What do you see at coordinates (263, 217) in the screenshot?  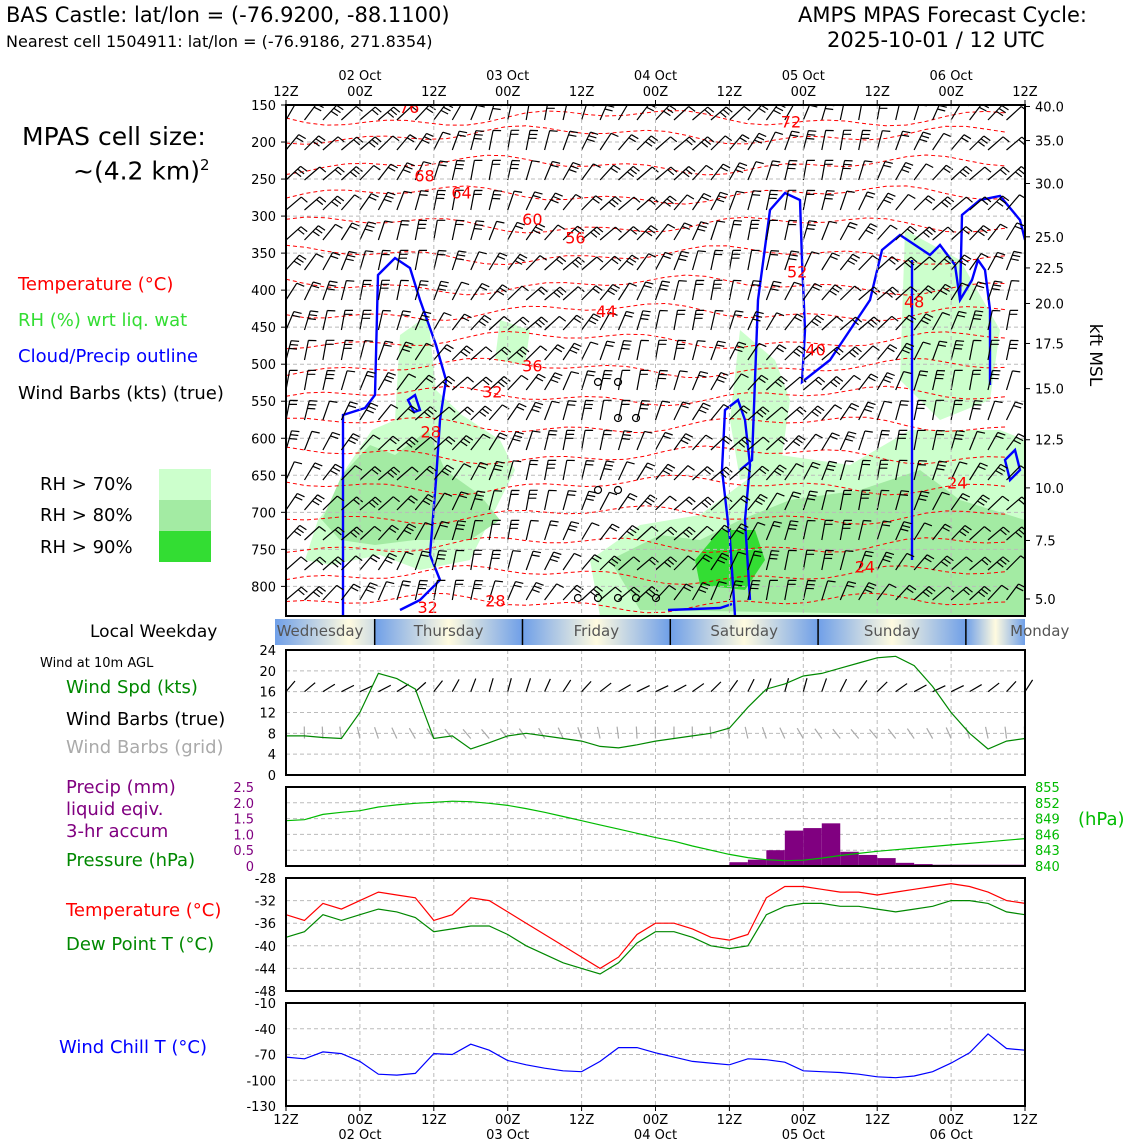 I see `pressure-tick-label: 300` at bounding box center [263, 217].